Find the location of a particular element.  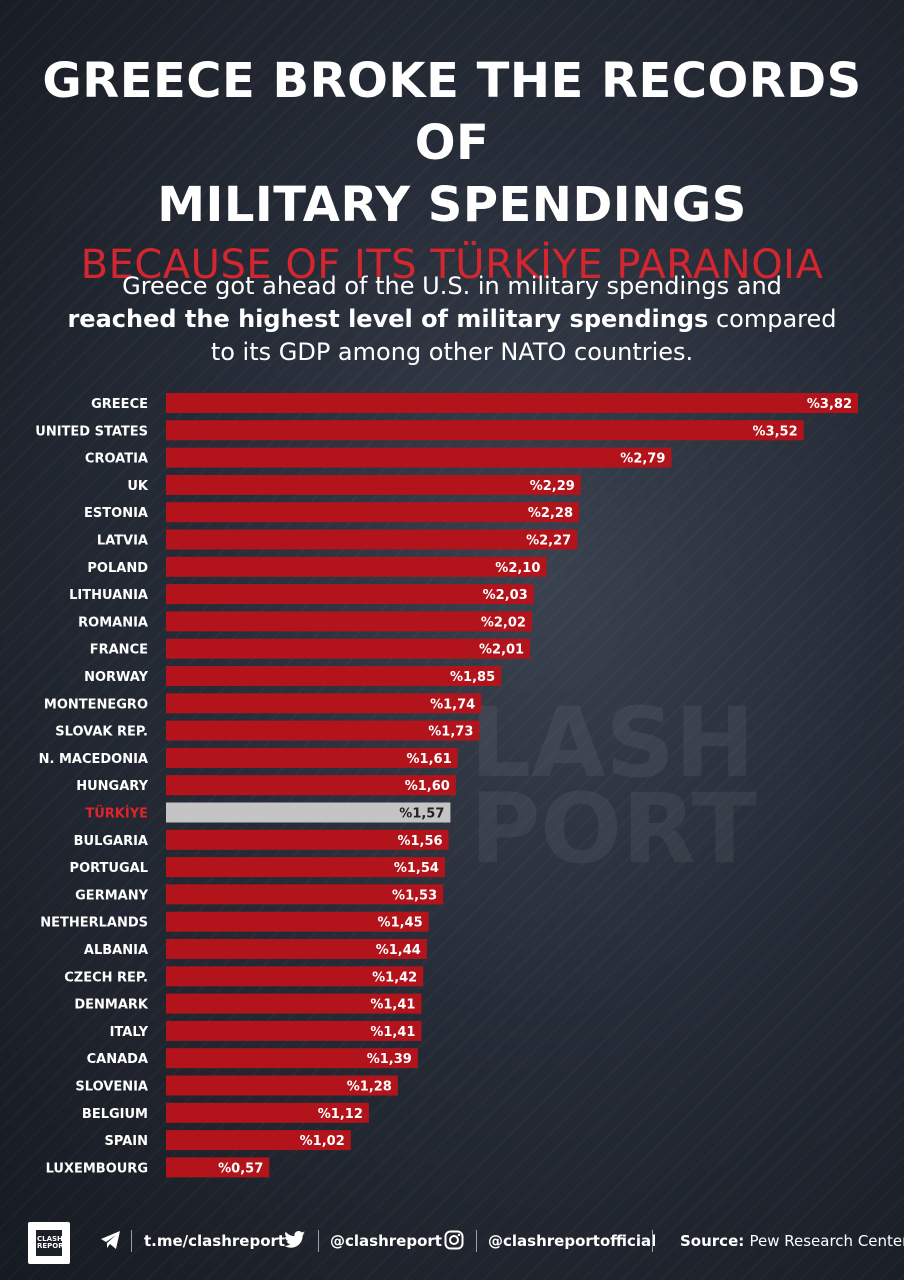

description-line-3: to its GDP among other NATO countries. is located at coordinates (452, 352).